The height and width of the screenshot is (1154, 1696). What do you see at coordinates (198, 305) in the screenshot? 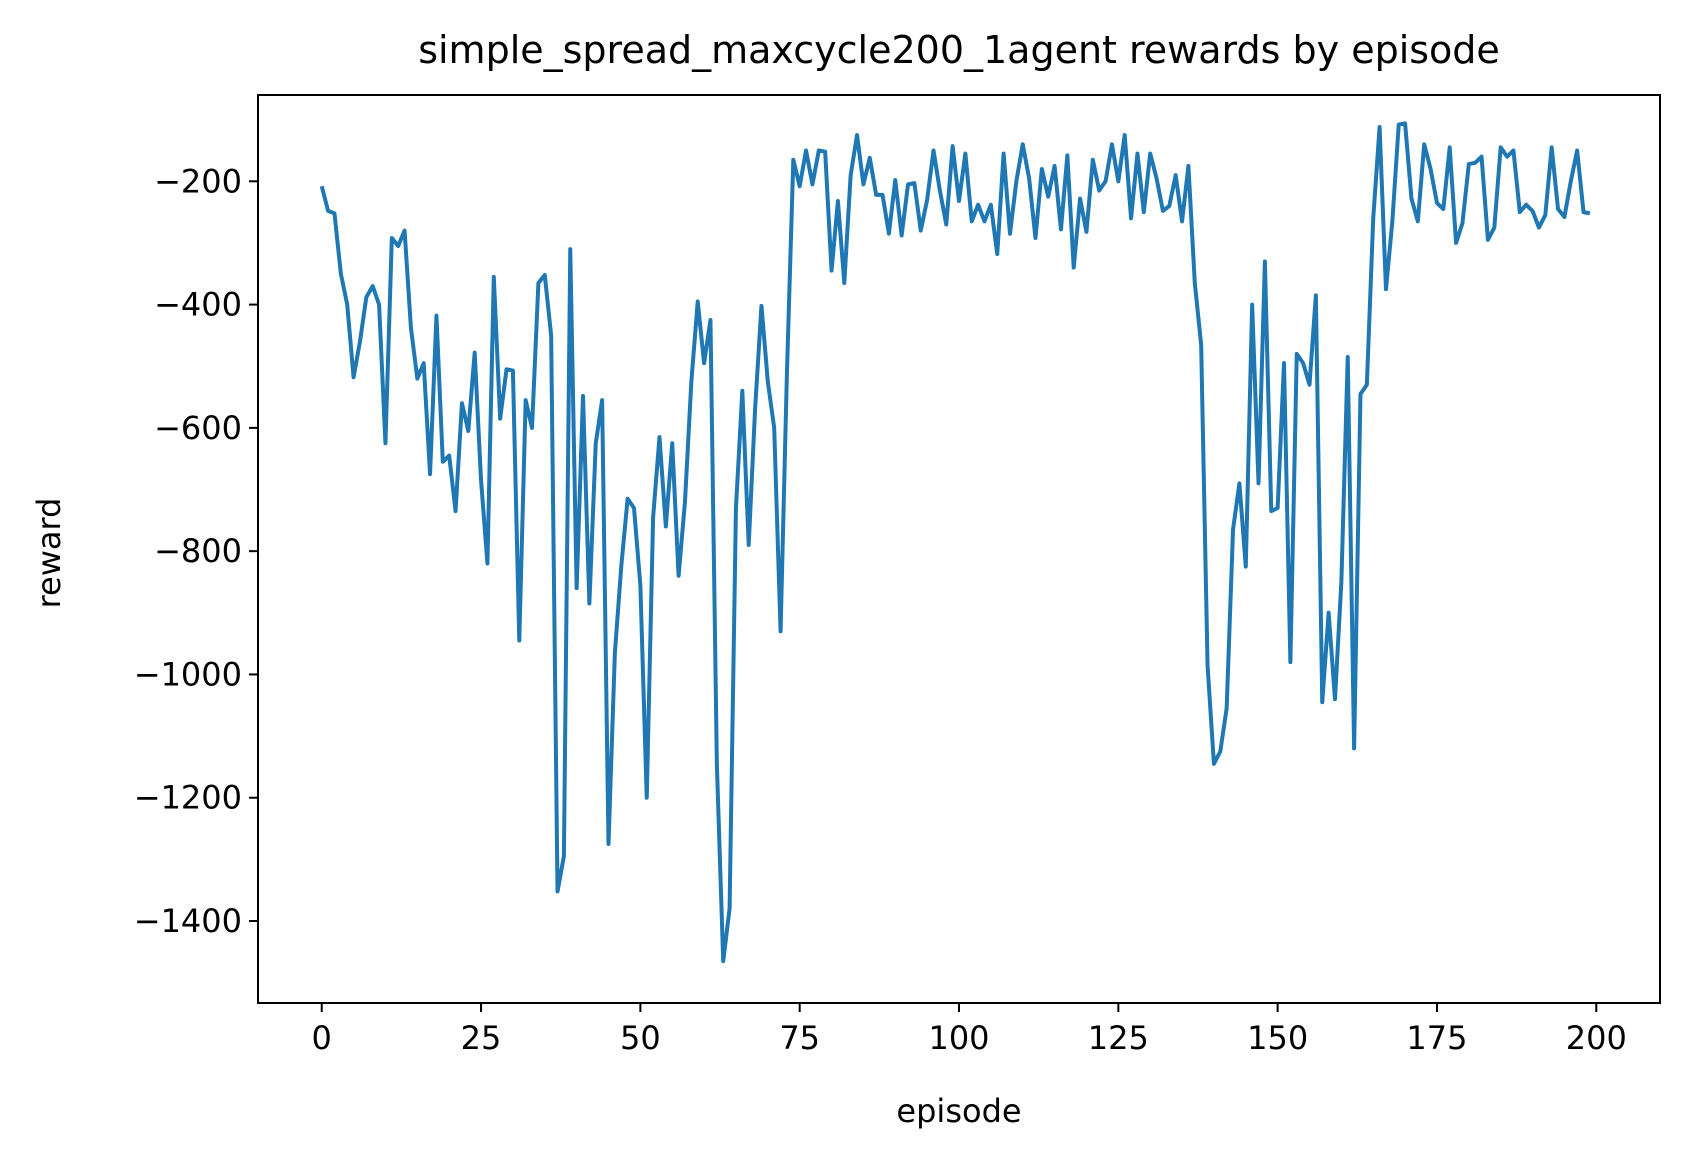
I see `y-tick-label: −400` at bounding box center [198, 305].